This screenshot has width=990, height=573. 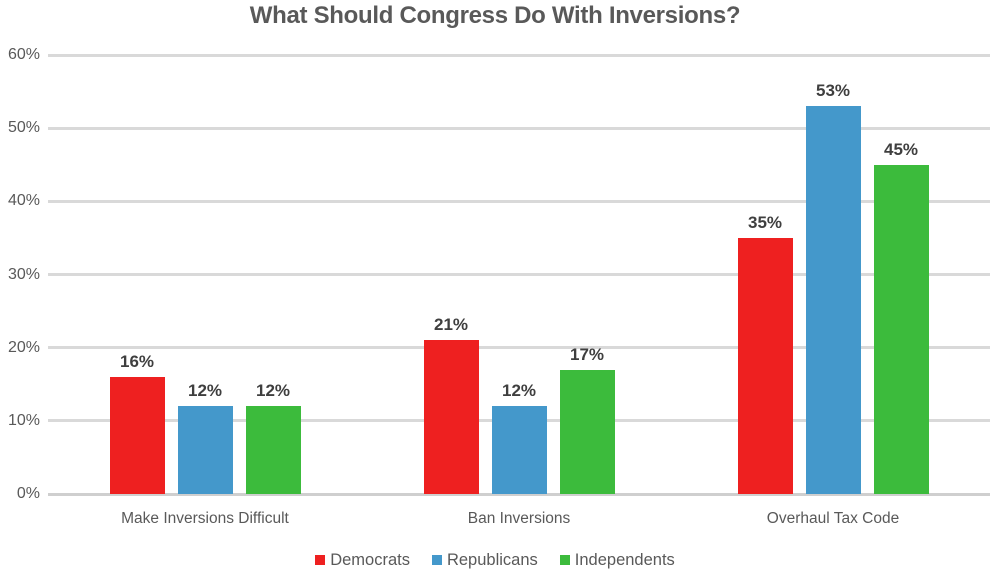 I want to click on legend-item-democrats: Democrats, so click(x=362, y=560).